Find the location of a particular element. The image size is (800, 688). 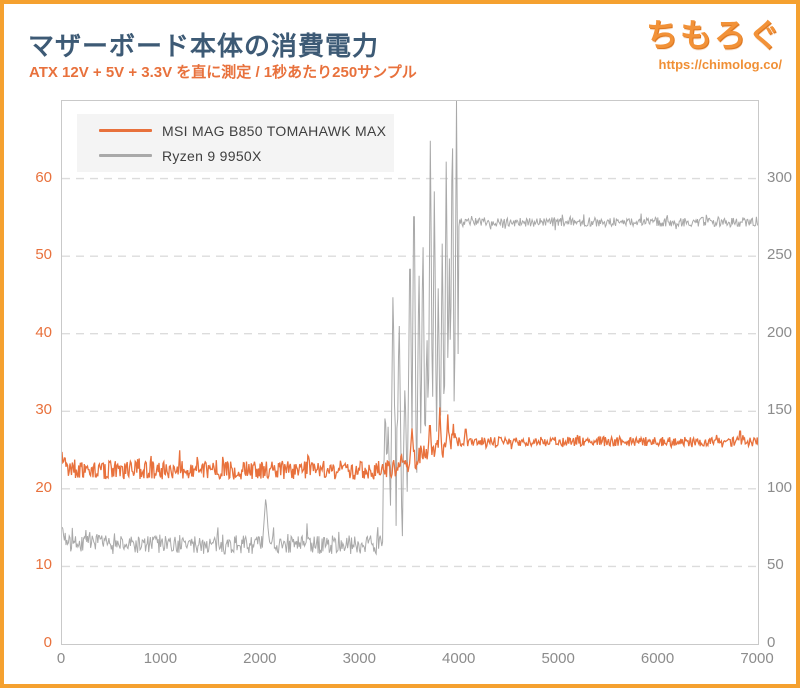

site-logo: ちもろぐ https://chimolog.co/ is located at coordinates (714, 41).